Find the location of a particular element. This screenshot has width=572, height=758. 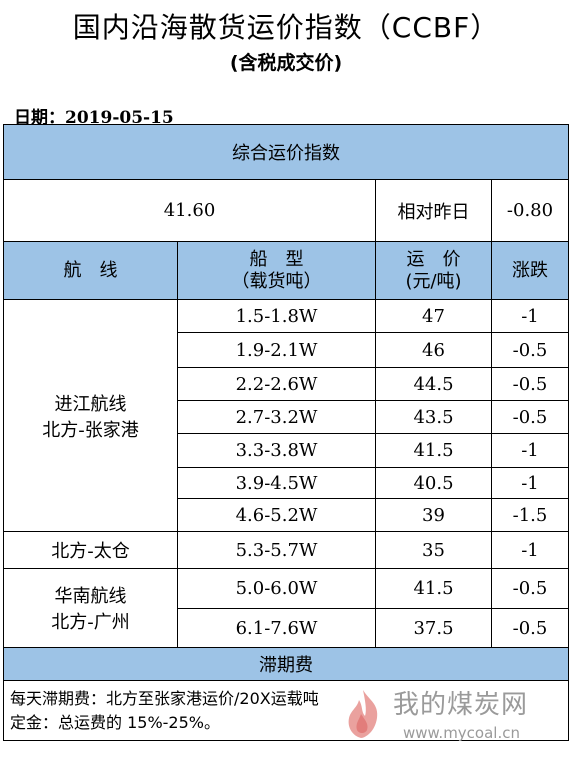

ship-type-cell: 2.7-3.2W is located at coordinates (276, 417).